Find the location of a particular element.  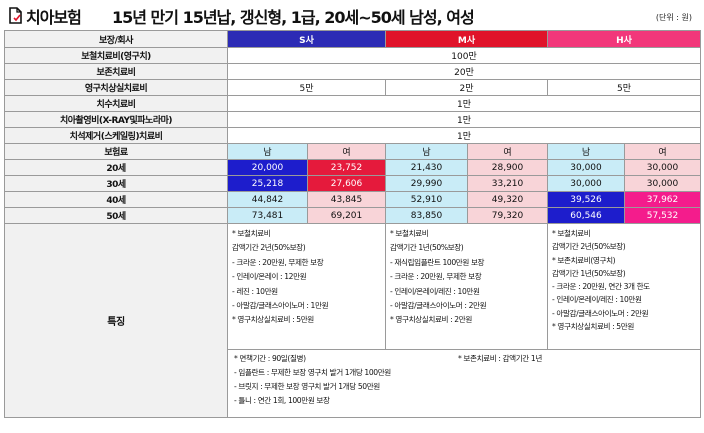

premium-cell: 29,990 is located at coordinates (427, 183).